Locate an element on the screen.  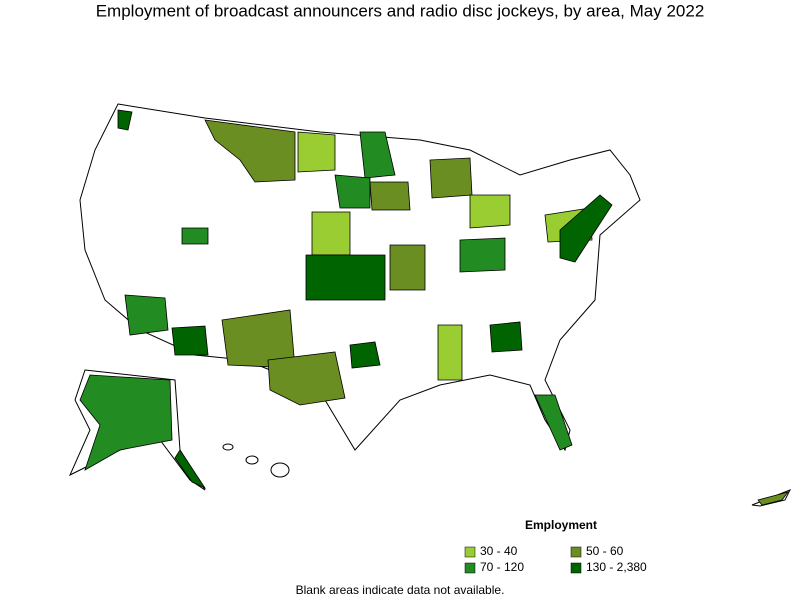
legend-label: 130 - 2,380 is located at coordinates (616, 567).